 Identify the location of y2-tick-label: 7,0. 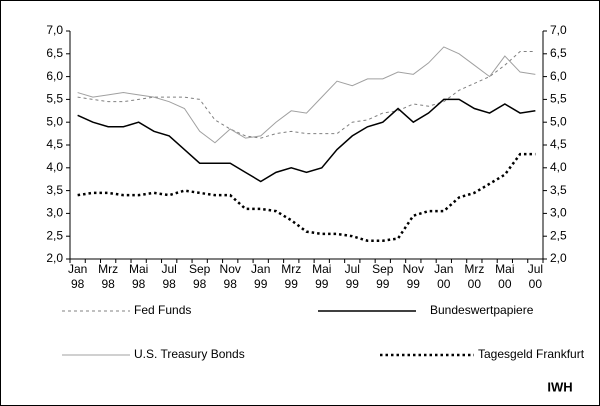
(558, 30).